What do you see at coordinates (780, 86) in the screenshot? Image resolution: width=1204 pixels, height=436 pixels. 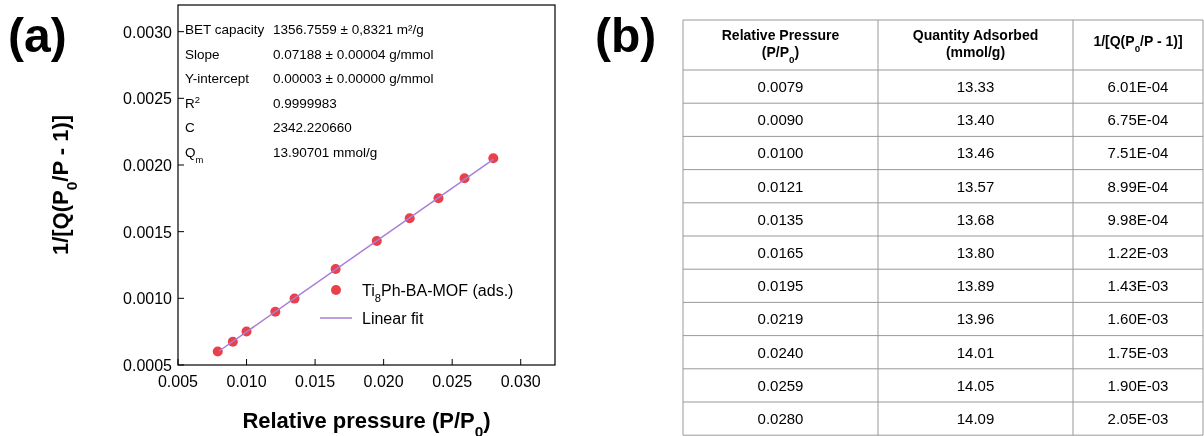 I see `text: 0.0079` at bounding box center [780, 86].